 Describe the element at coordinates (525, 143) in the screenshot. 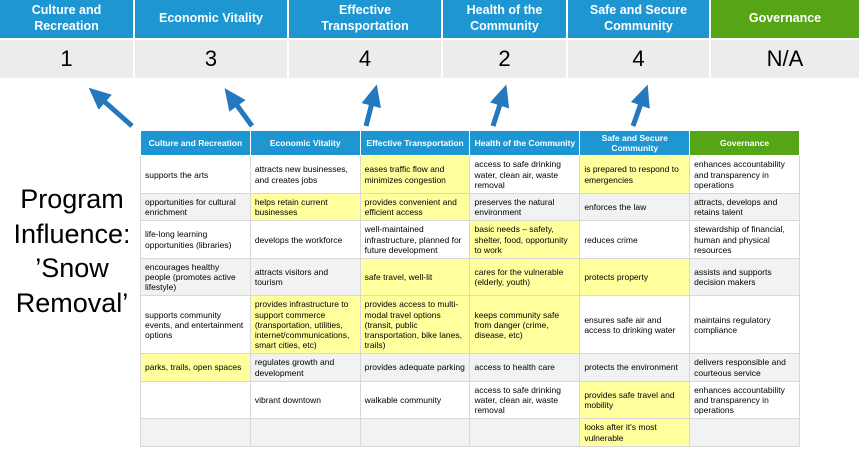

I see `matrix-header: Health of the Community` at that location.